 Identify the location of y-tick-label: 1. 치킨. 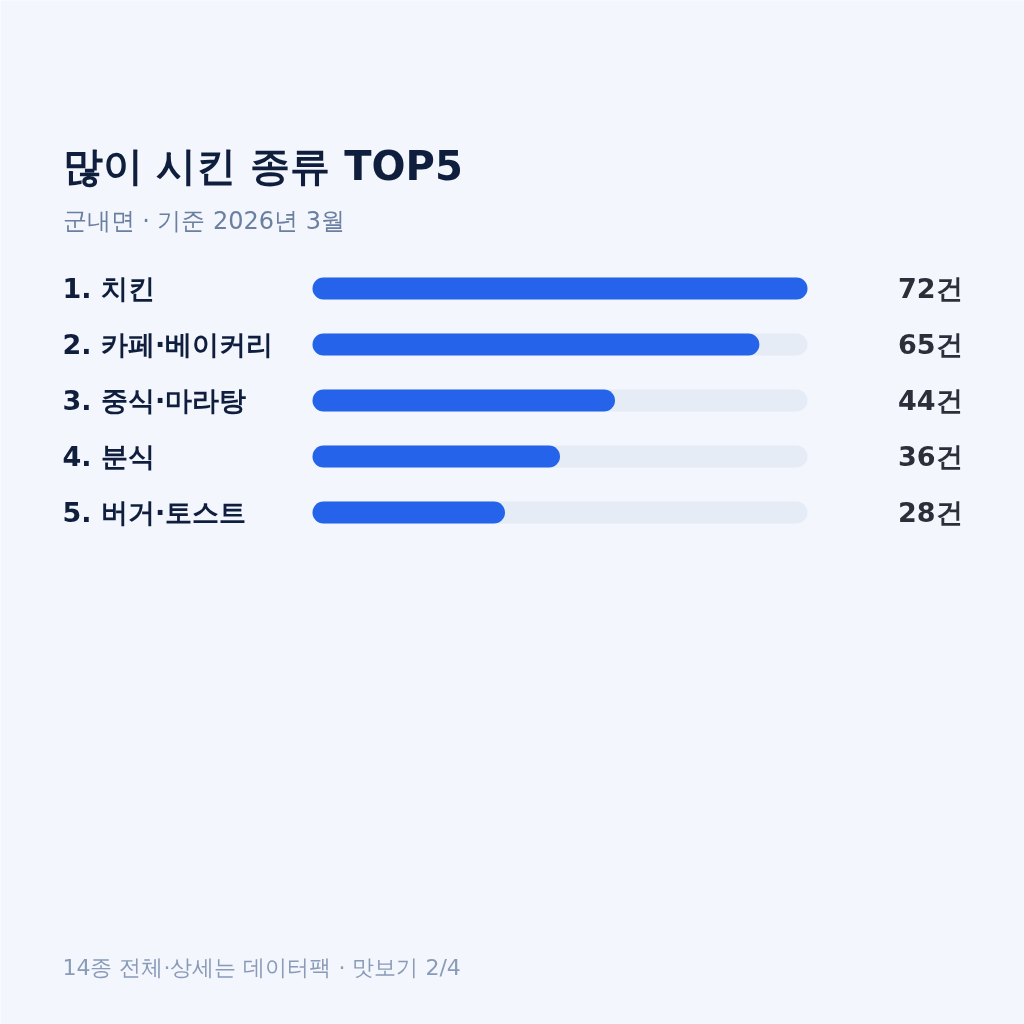
(108, 288).